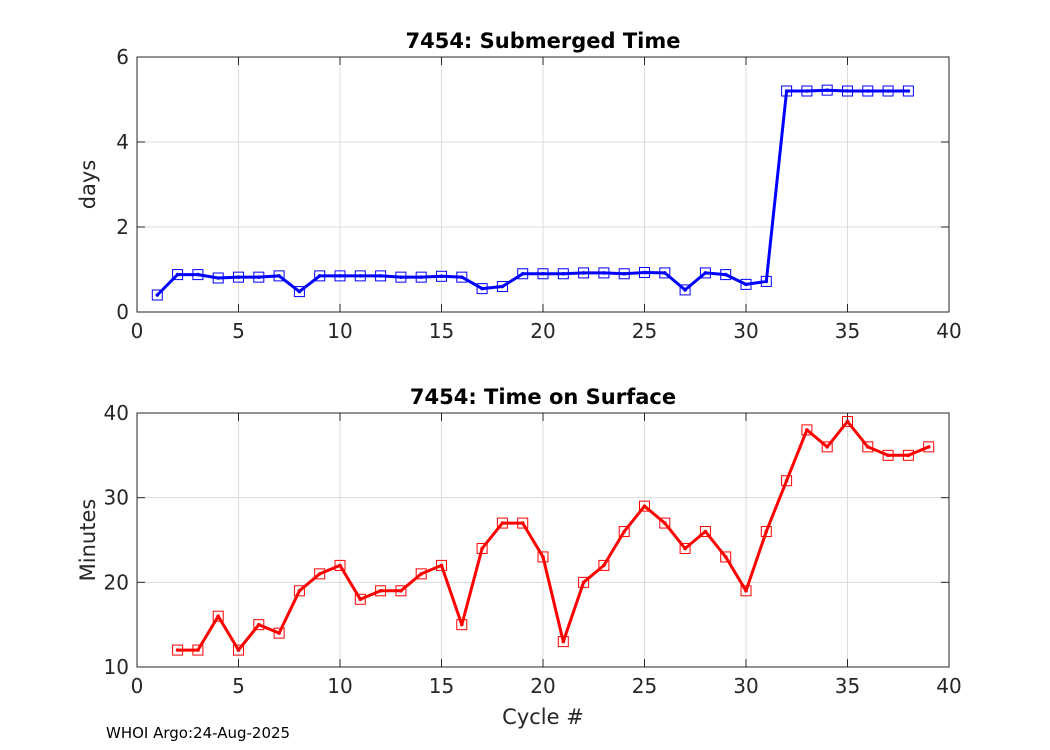  Describe the element at coordinates (116, 413) in the screenshot. I see `y-tick-label: 40` at that location.